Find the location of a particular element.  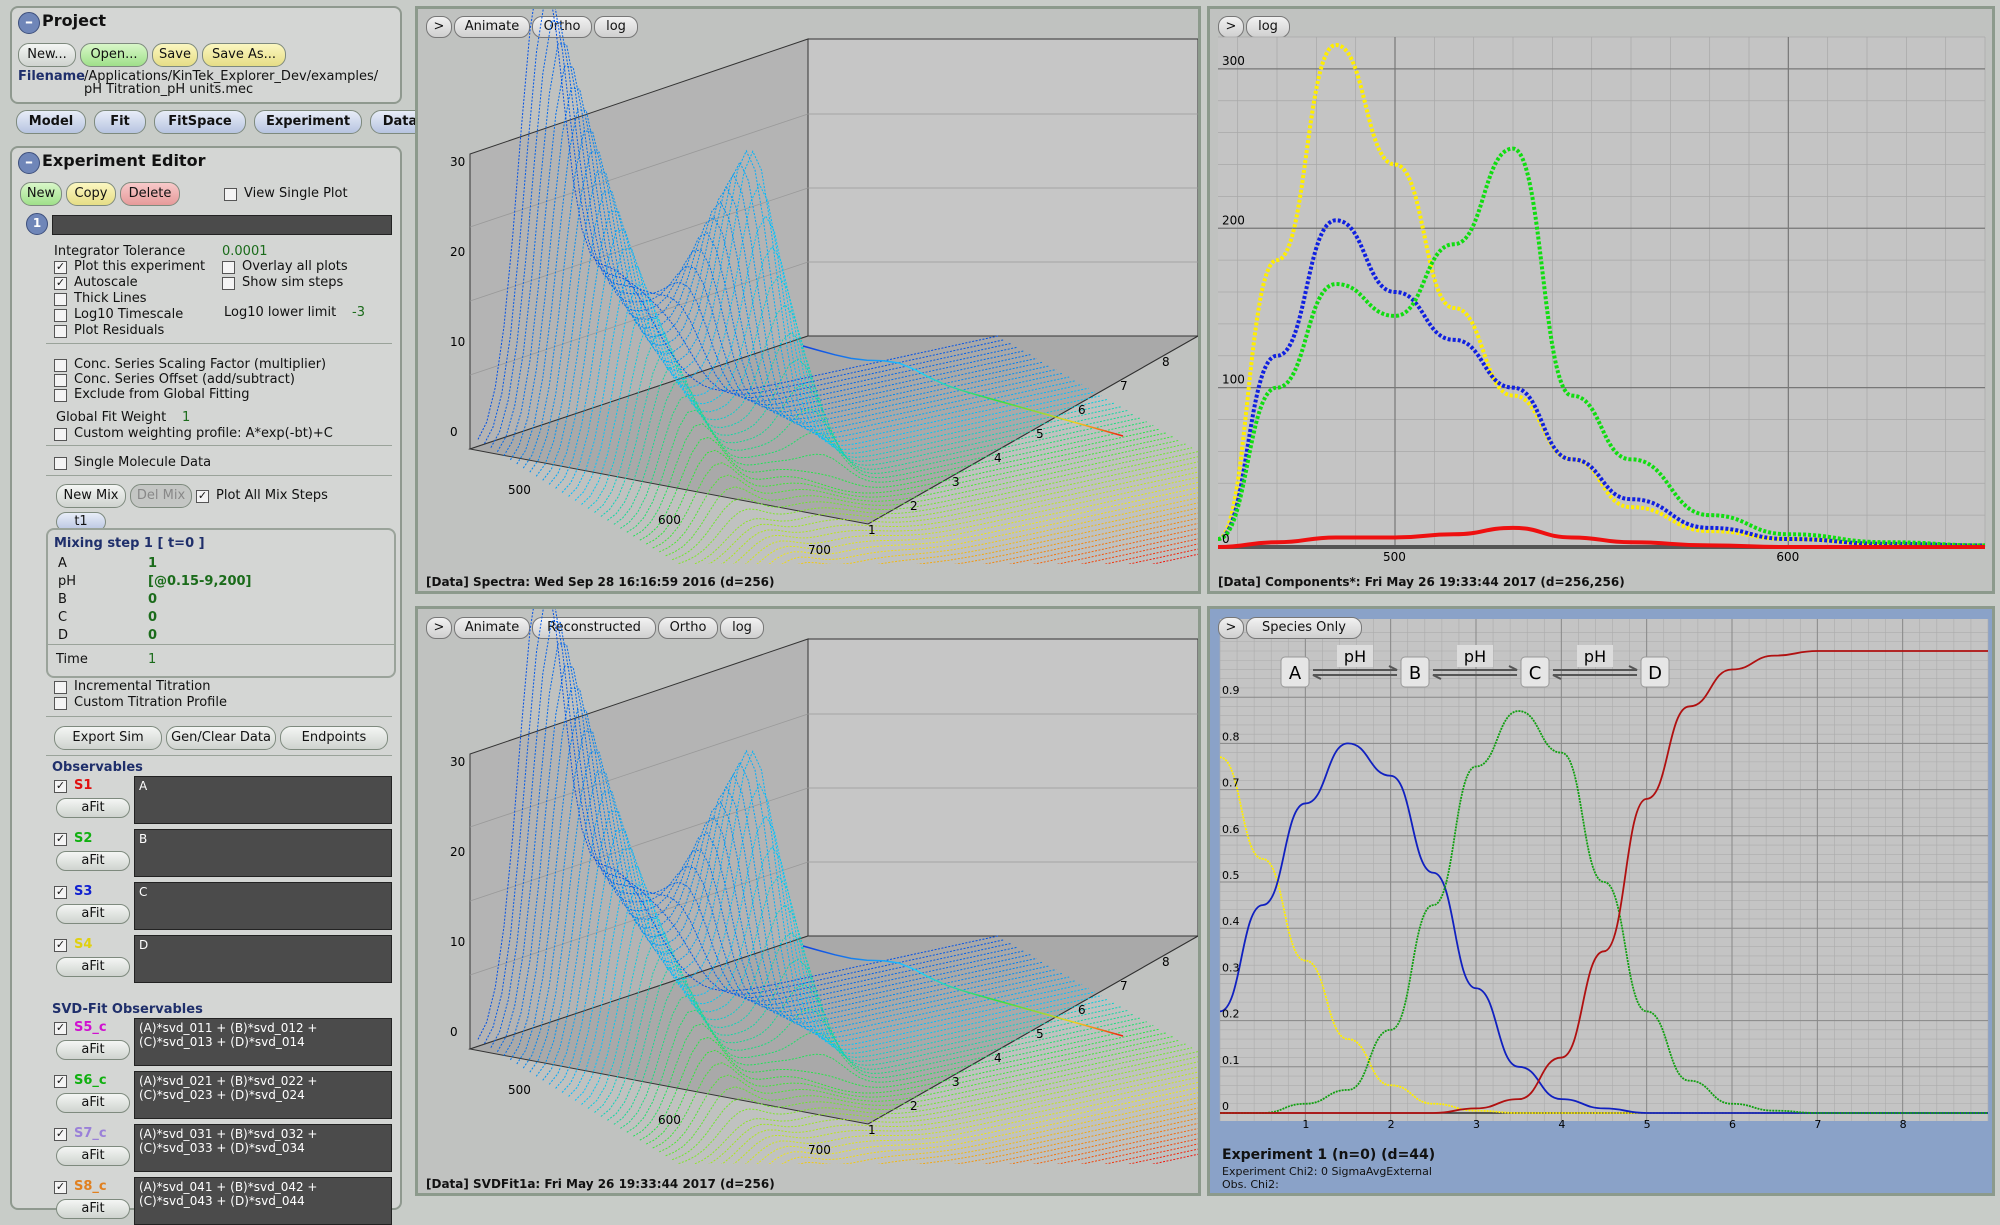

experiment-name-field is located at coordinates (222, 225).